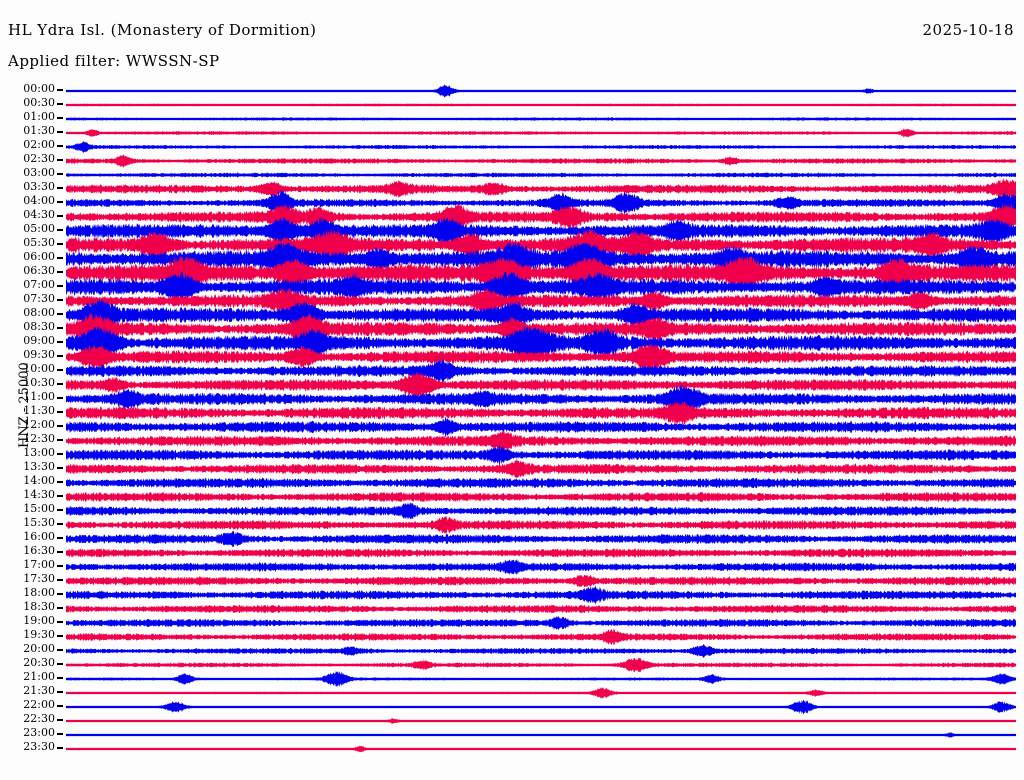  I want to click on trace-row: 12:30, so click(512, 441).